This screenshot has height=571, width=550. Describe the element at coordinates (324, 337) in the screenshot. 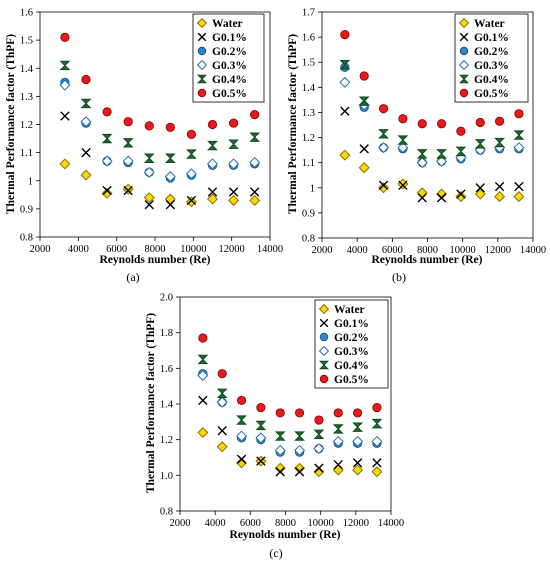

I see `legend-marker-circle-blue` at that location.